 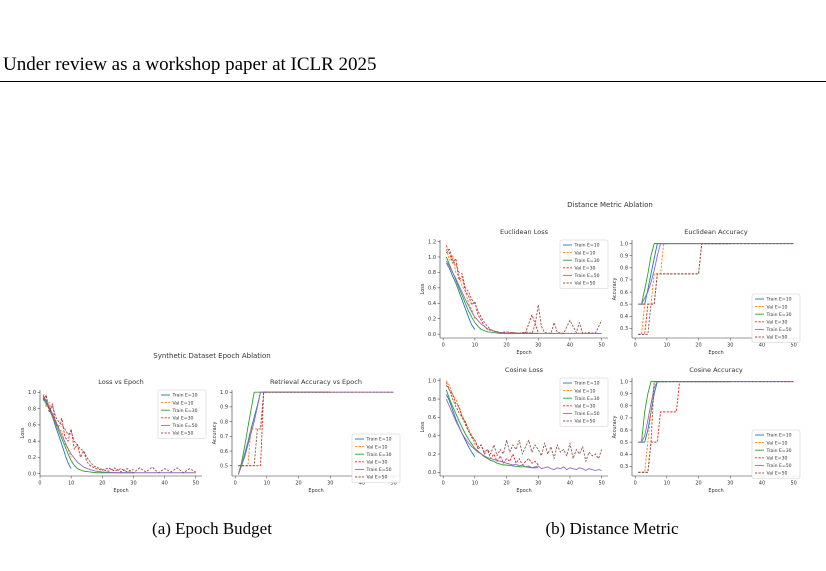 What do you see at coordinates (524, 370) in the screenshot?
I see `chart-title: Cosine Loss` at bounding box center [524, 370].